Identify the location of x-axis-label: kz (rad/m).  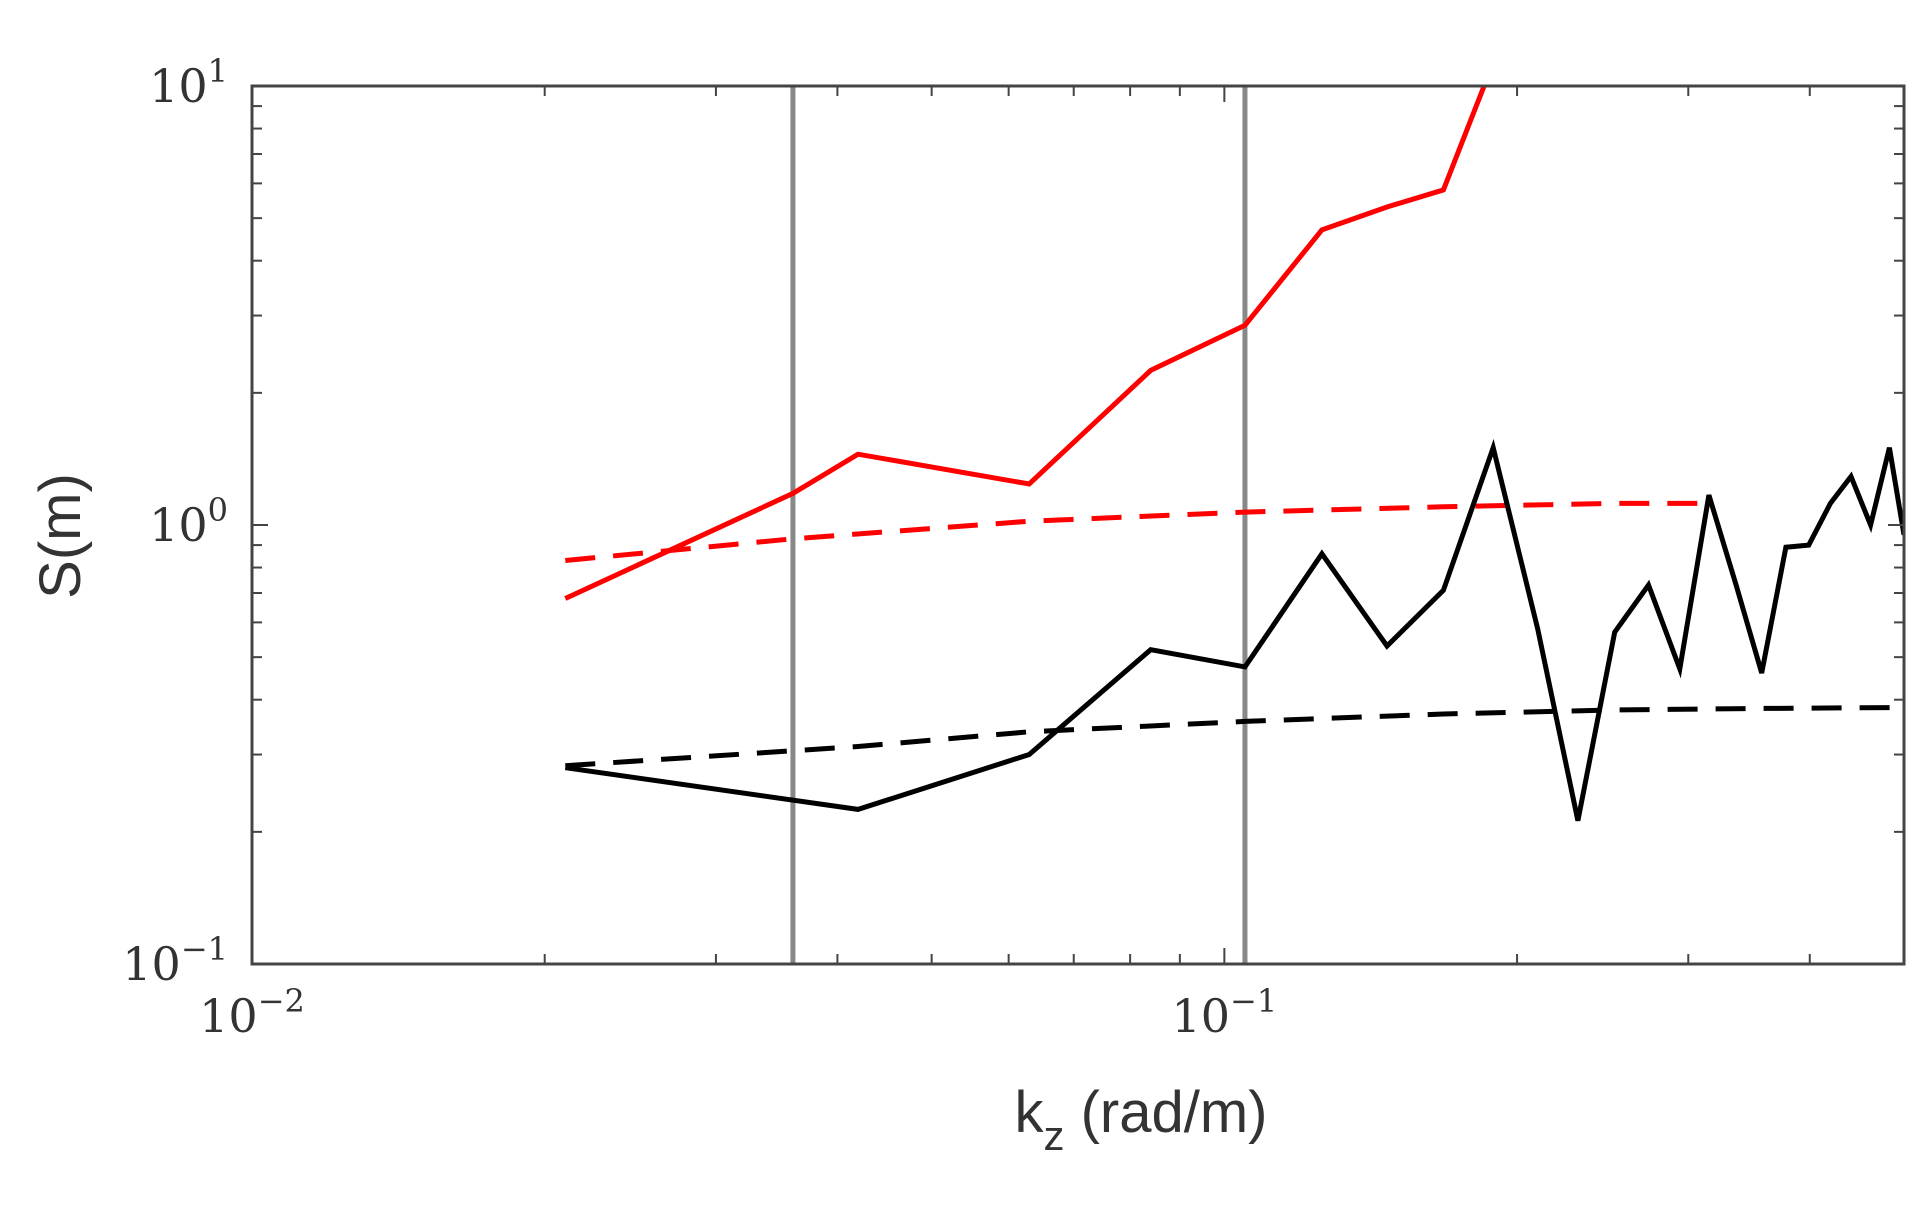
(1141, 1119).